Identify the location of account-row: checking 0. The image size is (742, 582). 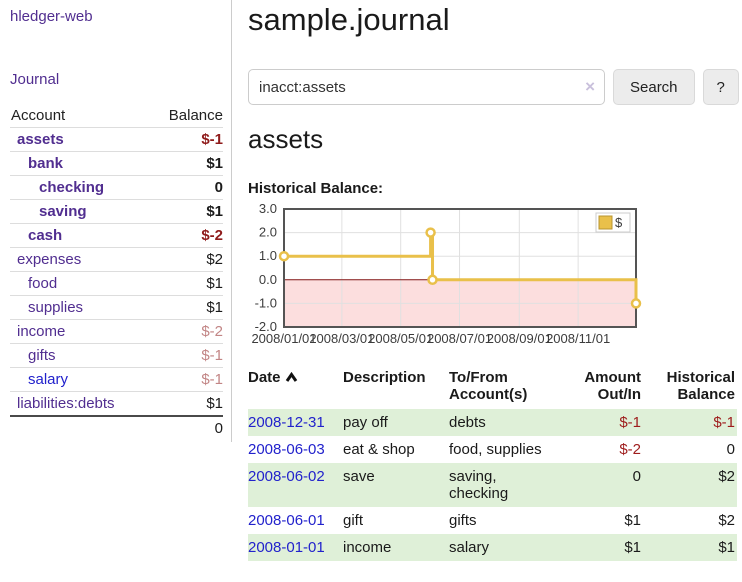
(116, 187).